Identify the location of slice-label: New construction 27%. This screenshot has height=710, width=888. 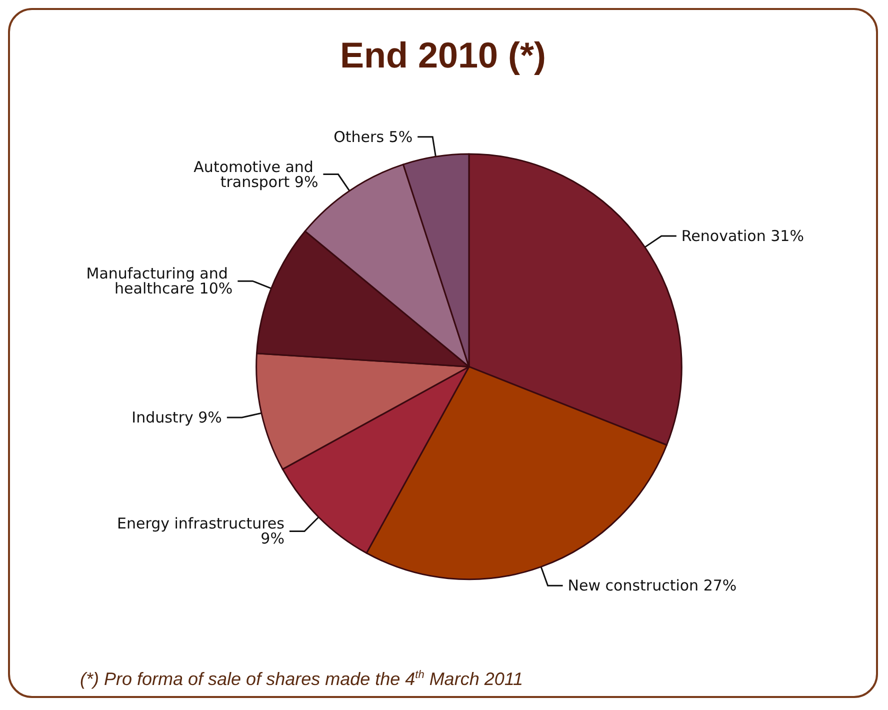
(652, 585).